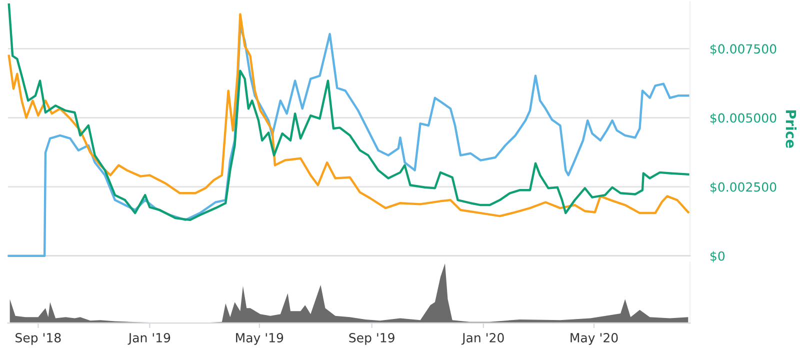 Image resolution: width=800 pixels, height=350 pixels. What do you see at coordinates (482, 338) in the screenshot?
I see `x-tick-label: Jan '20` at bounding box center [482, 338].